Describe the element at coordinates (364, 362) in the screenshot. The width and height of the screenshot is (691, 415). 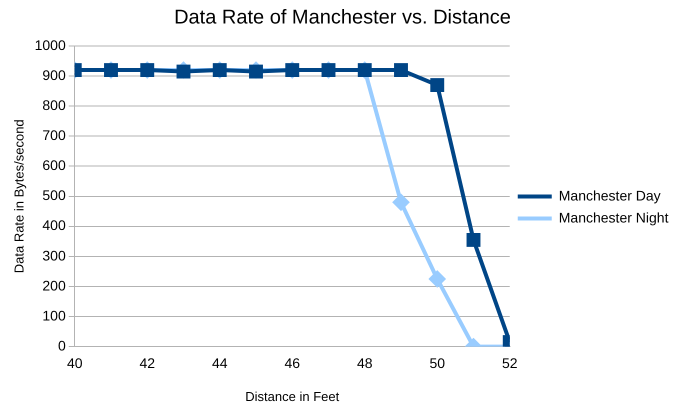
I see `x-tick-label: 48` at that location.